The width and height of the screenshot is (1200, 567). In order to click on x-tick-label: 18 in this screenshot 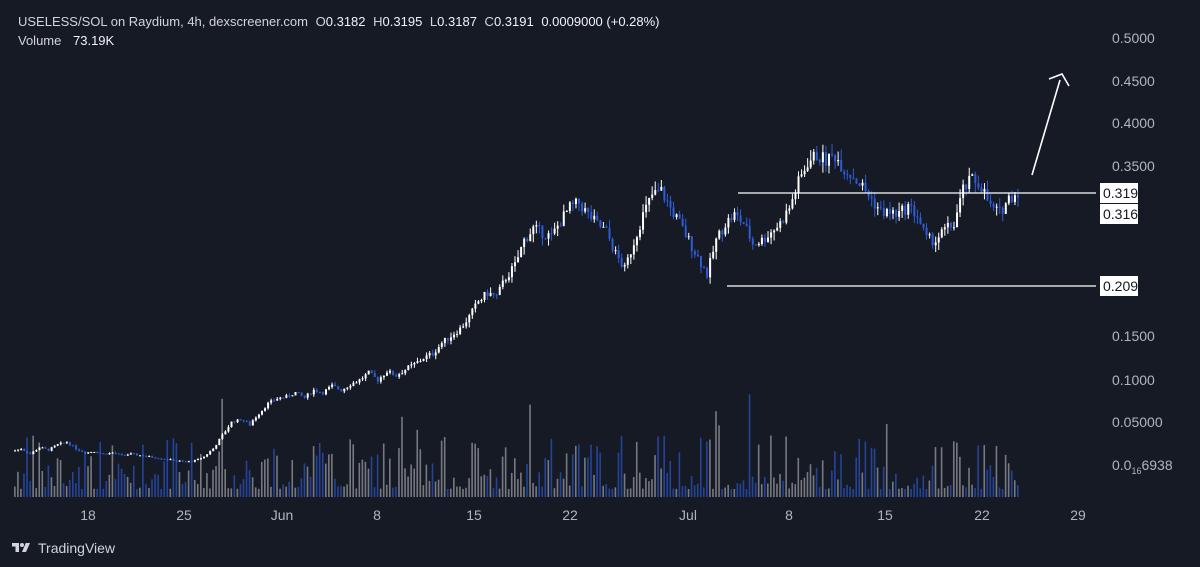, I will do `click(88, 515)`.